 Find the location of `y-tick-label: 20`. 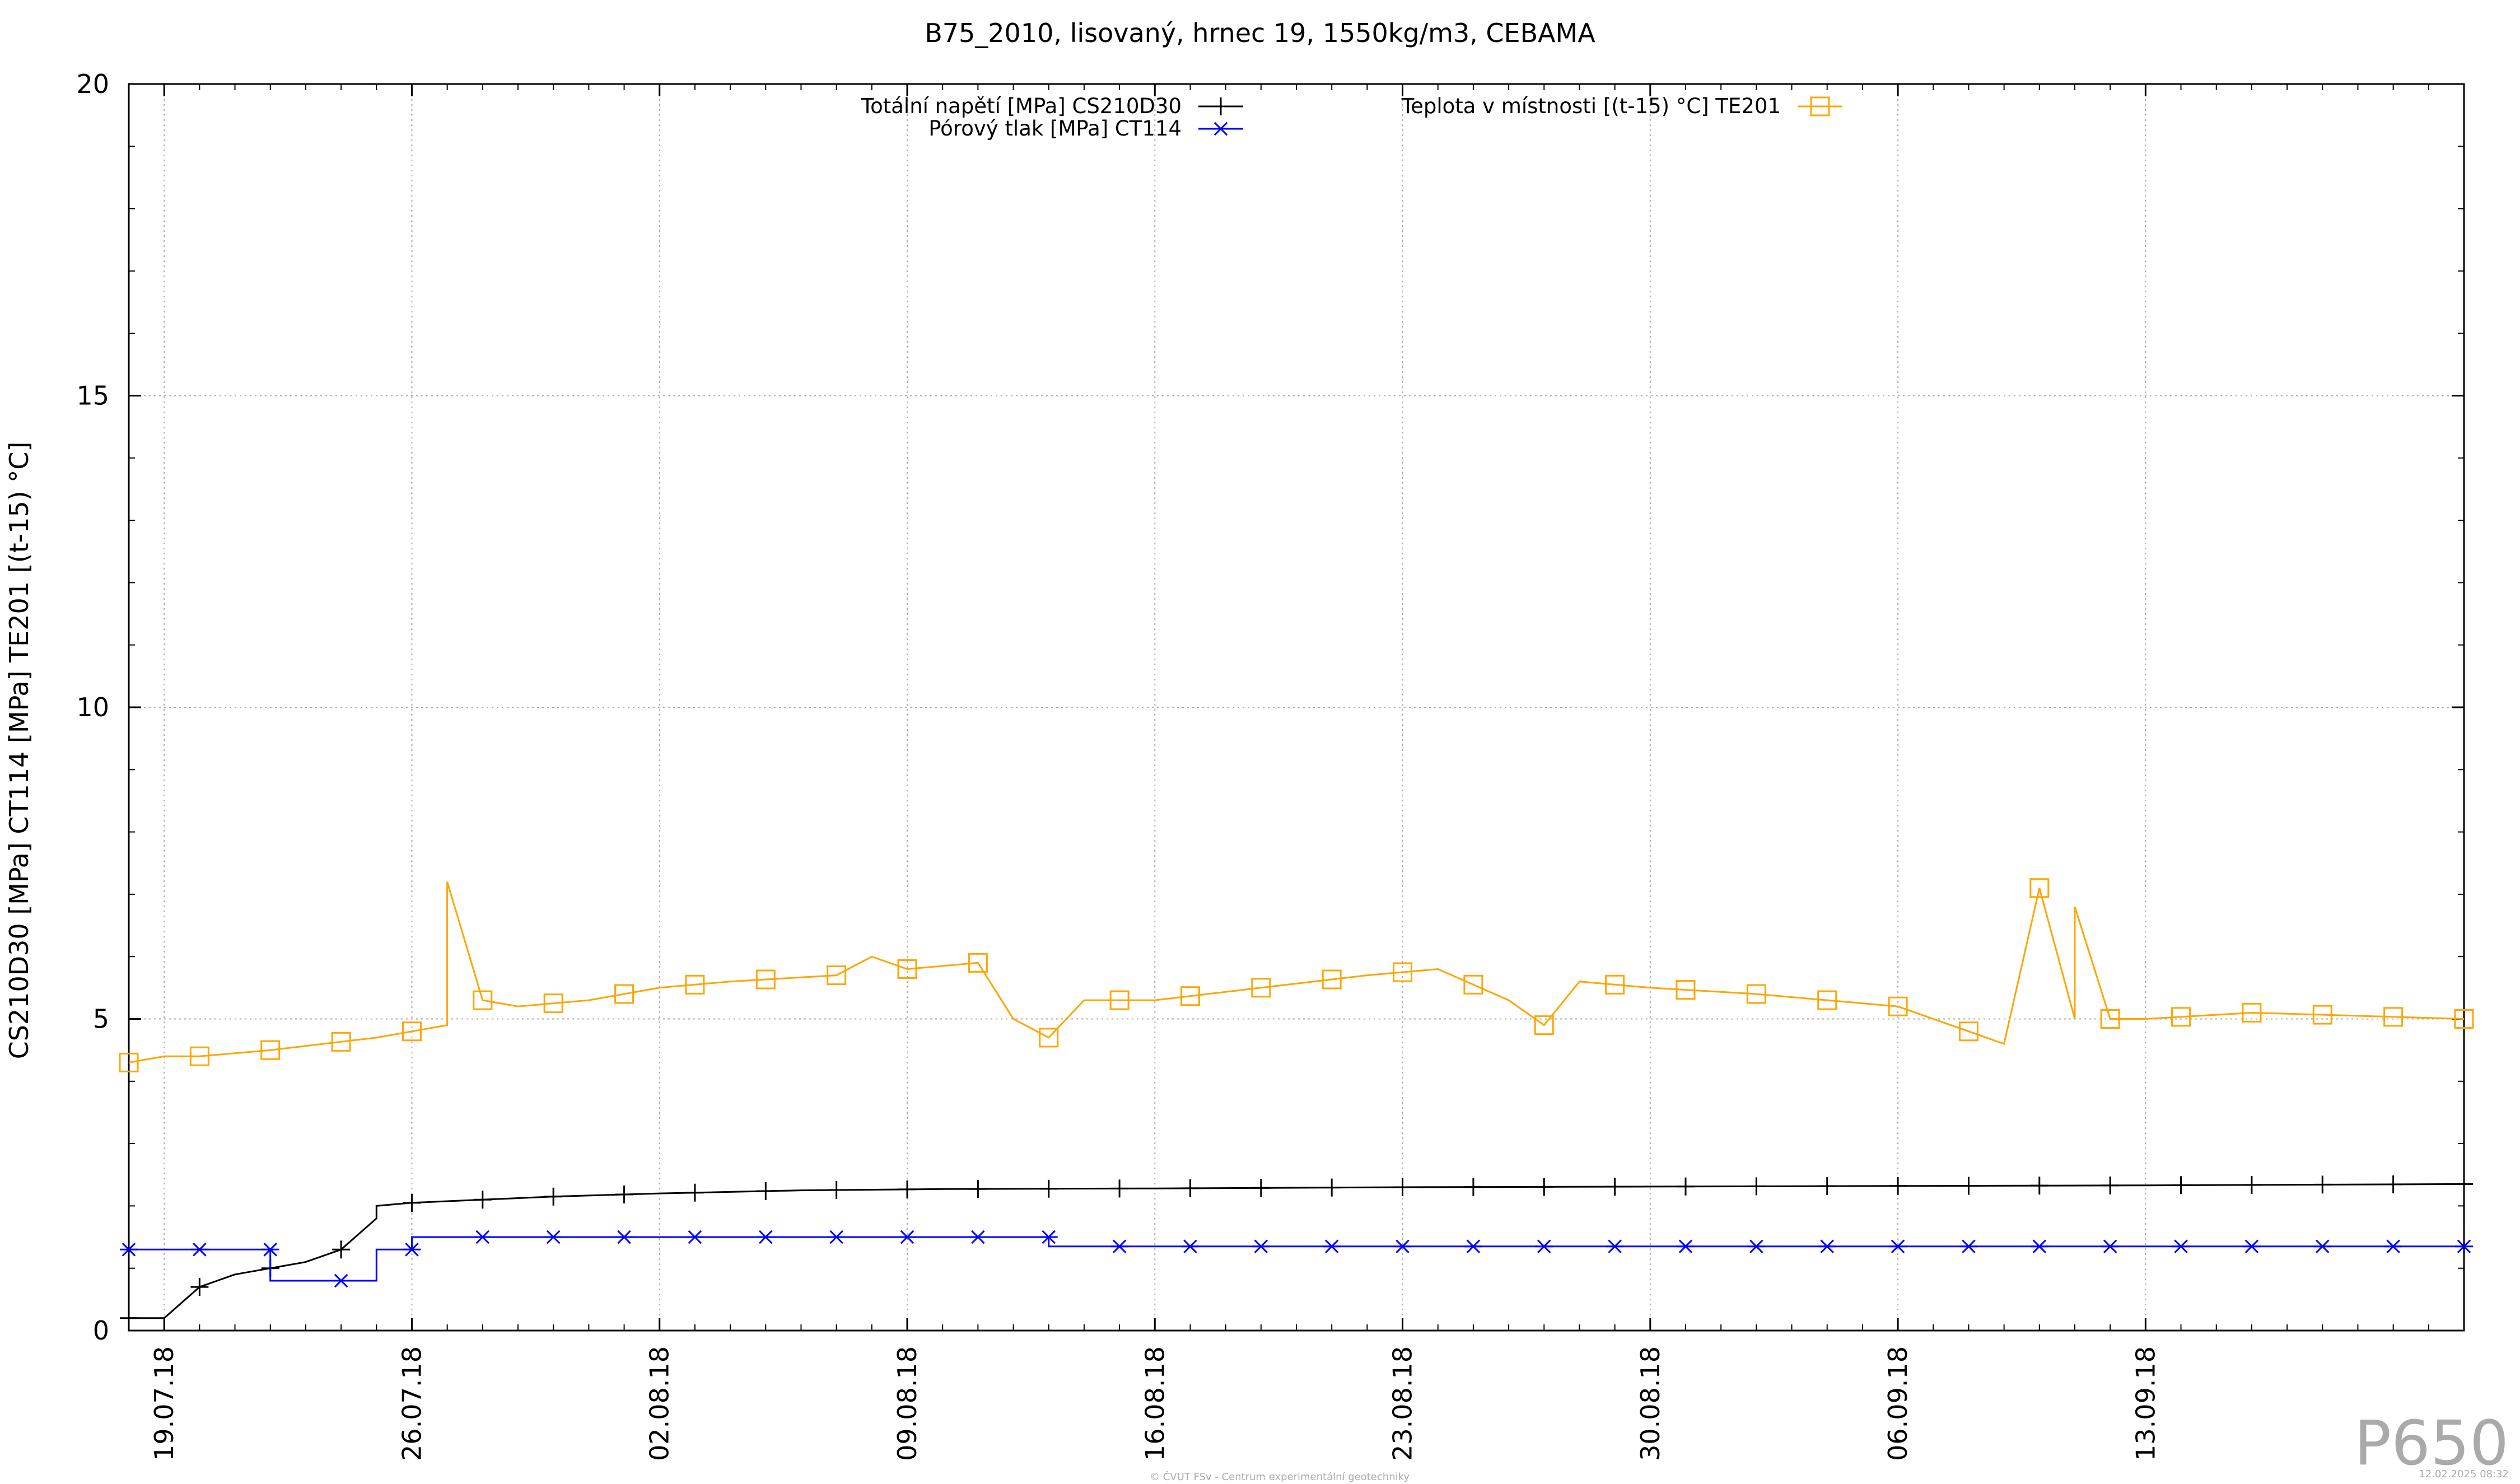

y-tick-label: 20 is located at coordinates (93, 84).